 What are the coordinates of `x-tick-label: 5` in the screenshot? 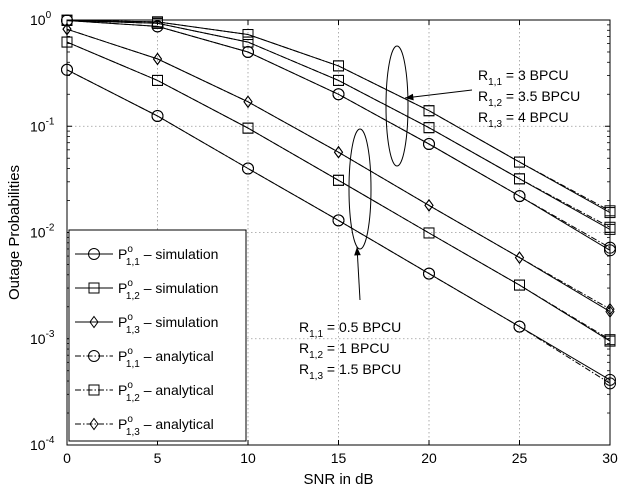 It's located at (158, 458).